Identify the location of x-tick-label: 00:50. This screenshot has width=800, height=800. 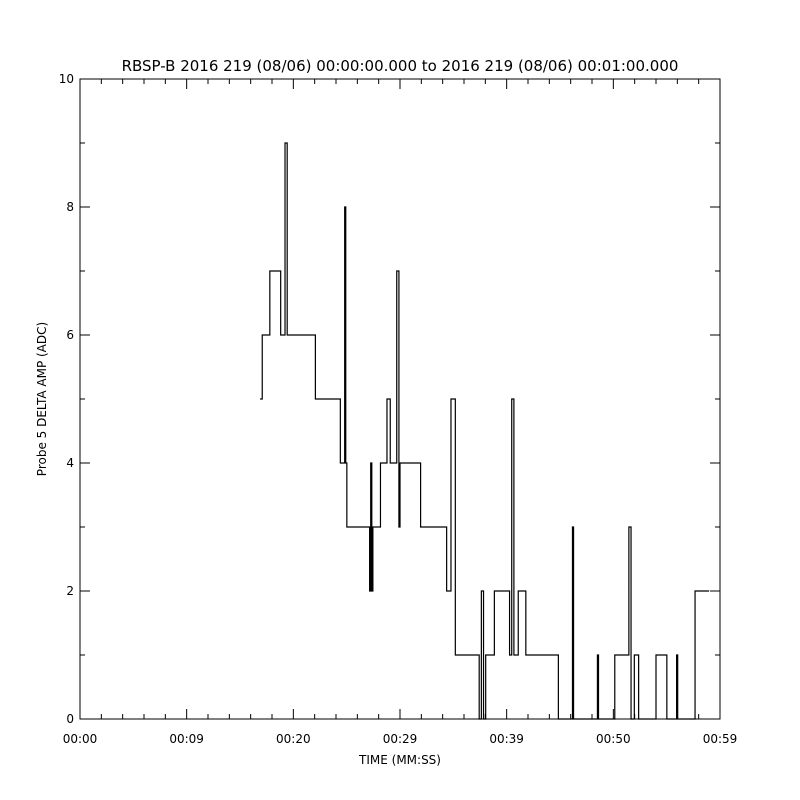
(613, 739).